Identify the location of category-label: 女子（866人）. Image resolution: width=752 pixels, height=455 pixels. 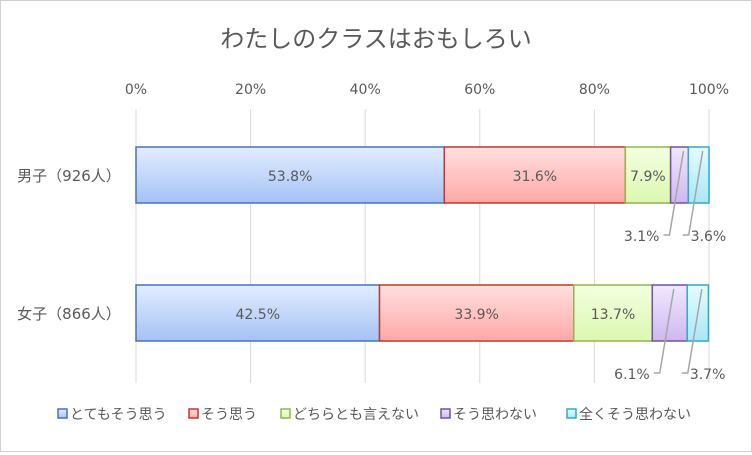
(69, 314).